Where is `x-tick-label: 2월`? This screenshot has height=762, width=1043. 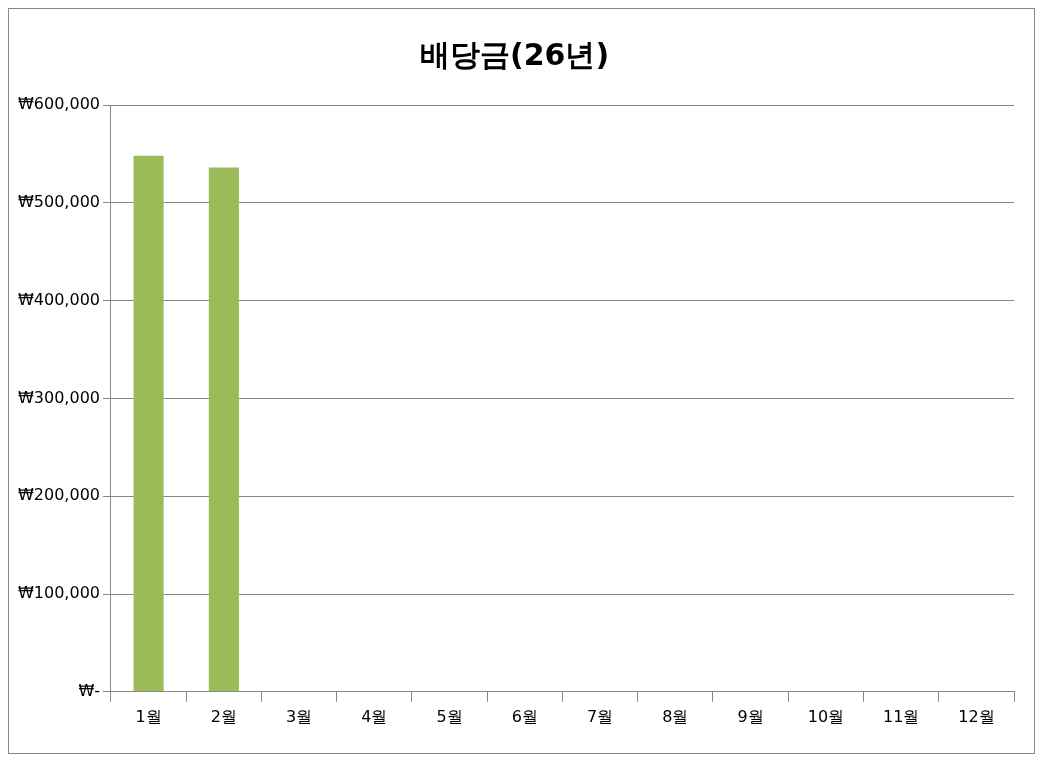 x-tick-label: 2월 is located at coordinates (223, 716).